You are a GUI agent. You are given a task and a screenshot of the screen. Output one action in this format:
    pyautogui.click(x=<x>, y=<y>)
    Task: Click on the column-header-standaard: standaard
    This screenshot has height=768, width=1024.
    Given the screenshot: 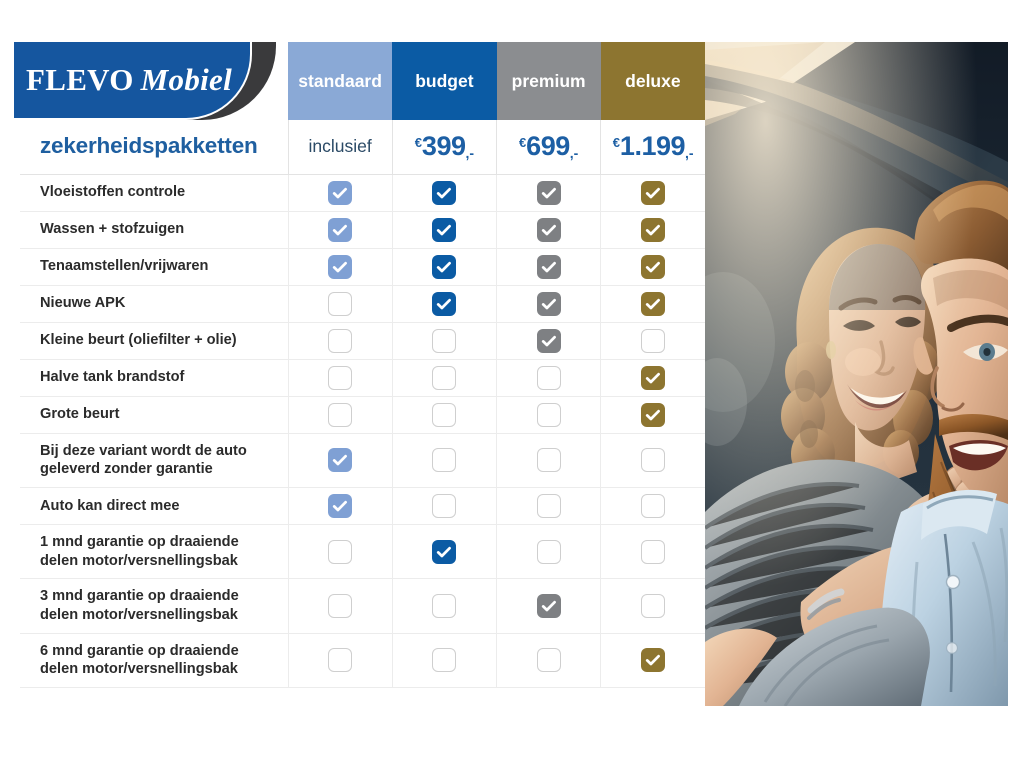 What is the action you would take?
    pyautogui.click(x=340, y=81)
    